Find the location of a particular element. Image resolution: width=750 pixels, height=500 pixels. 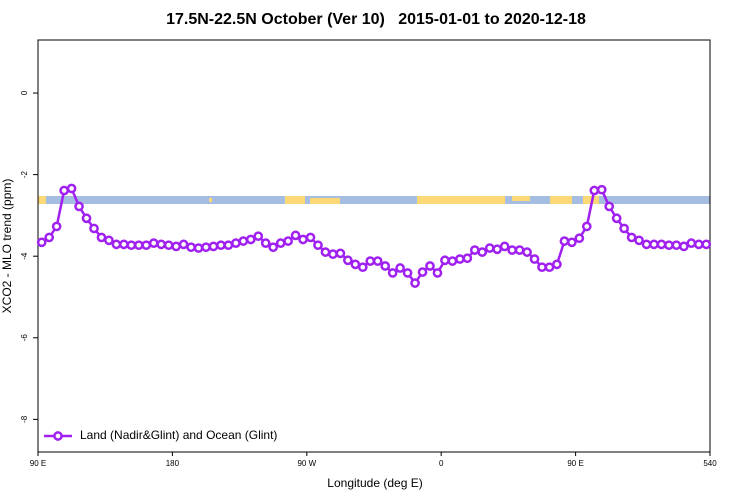

ocean-band is located at coordinates (374, 200).